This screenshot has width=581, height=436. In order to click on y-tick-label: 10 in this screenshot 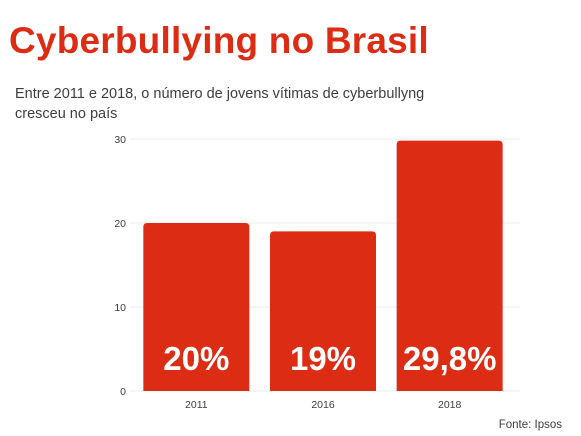, I will do `click(120, 308)`.